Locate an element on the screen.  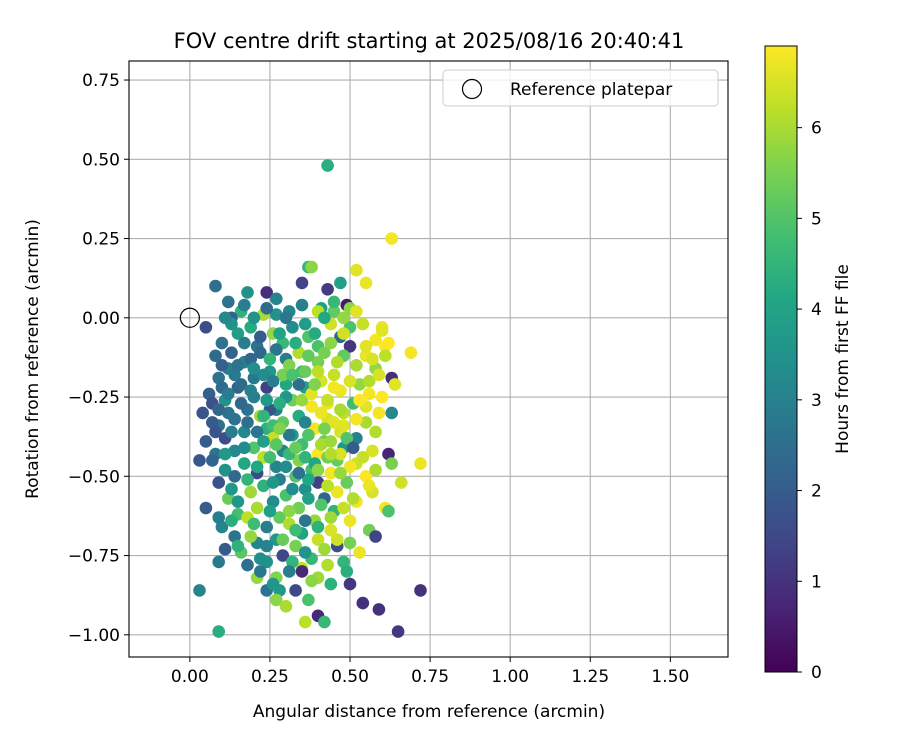
reference-marker-group is located at coordinates (189, 317).